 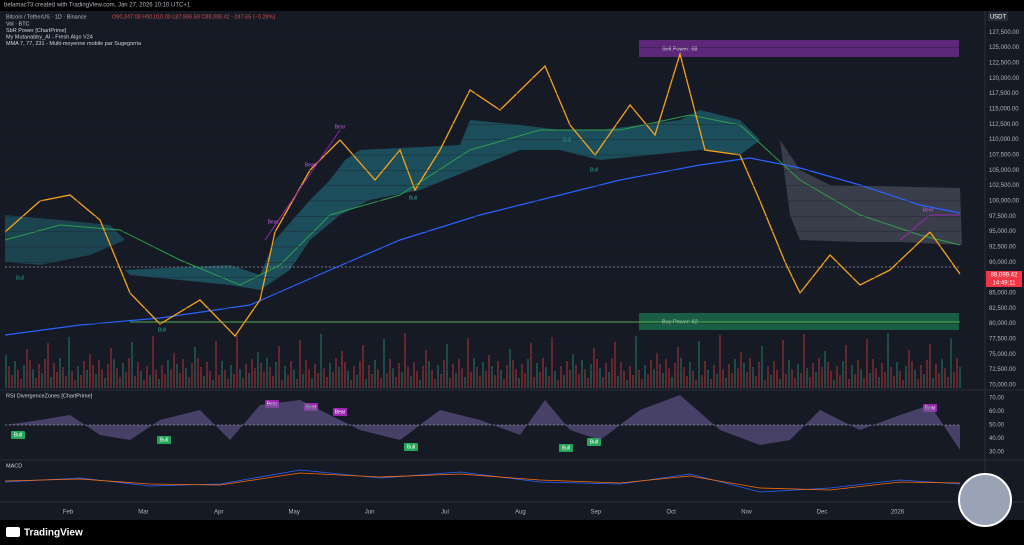 What do you see at coordinates (1002, 340) in the screenshot?
I see `price-tick: 77,500.00` at bounding box center [1002, 340].